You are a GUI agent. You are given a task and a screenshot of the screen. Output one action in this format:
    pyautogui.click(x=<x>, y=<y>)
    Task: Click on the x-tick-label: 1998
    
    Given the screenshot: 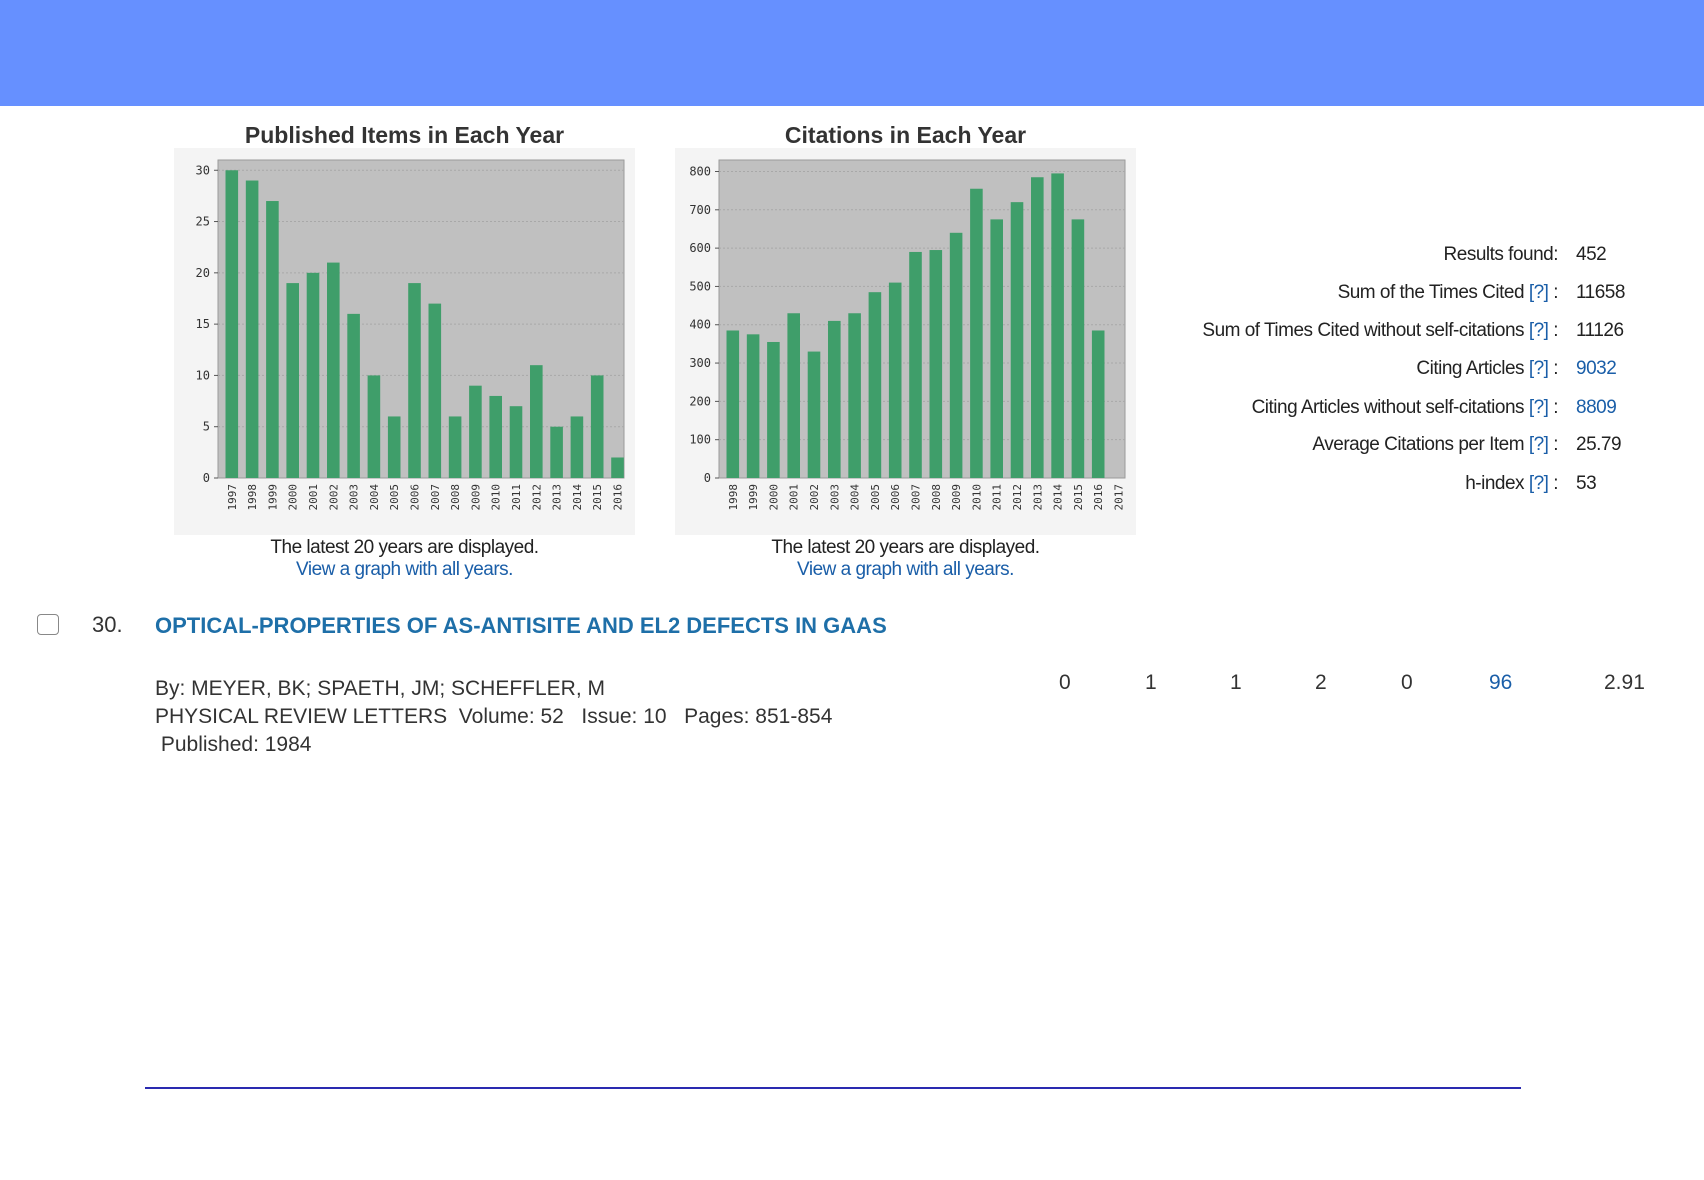 What is the action you would take?
    pyautogui.click(x=252, y=497)
    